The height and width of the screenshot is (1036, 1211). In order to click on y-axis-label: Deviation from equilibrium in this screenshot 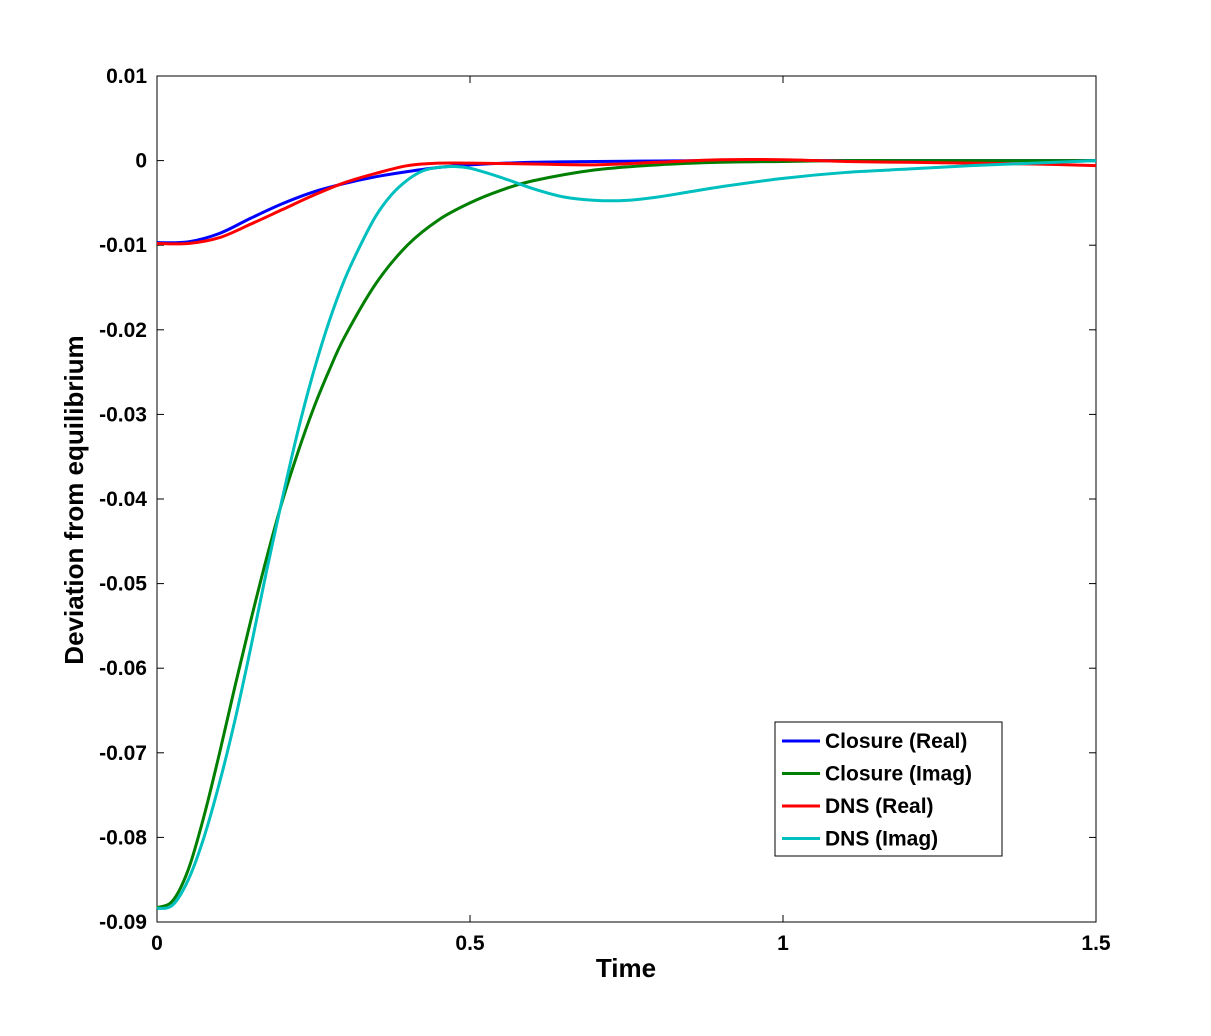, I will do `click(74, 499)`.